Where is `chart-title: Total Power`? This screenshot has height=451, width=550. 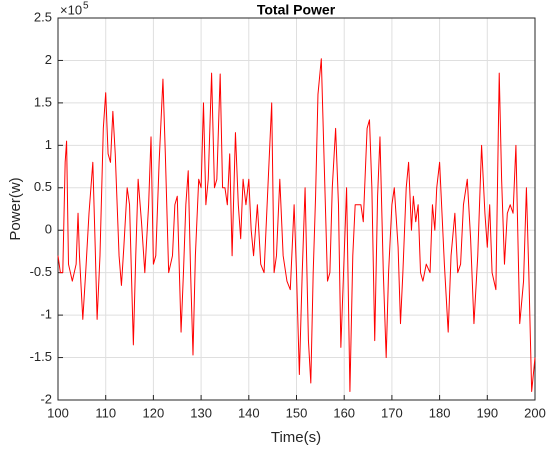
chart-title: Total Power is located at coordinates (296, 10).